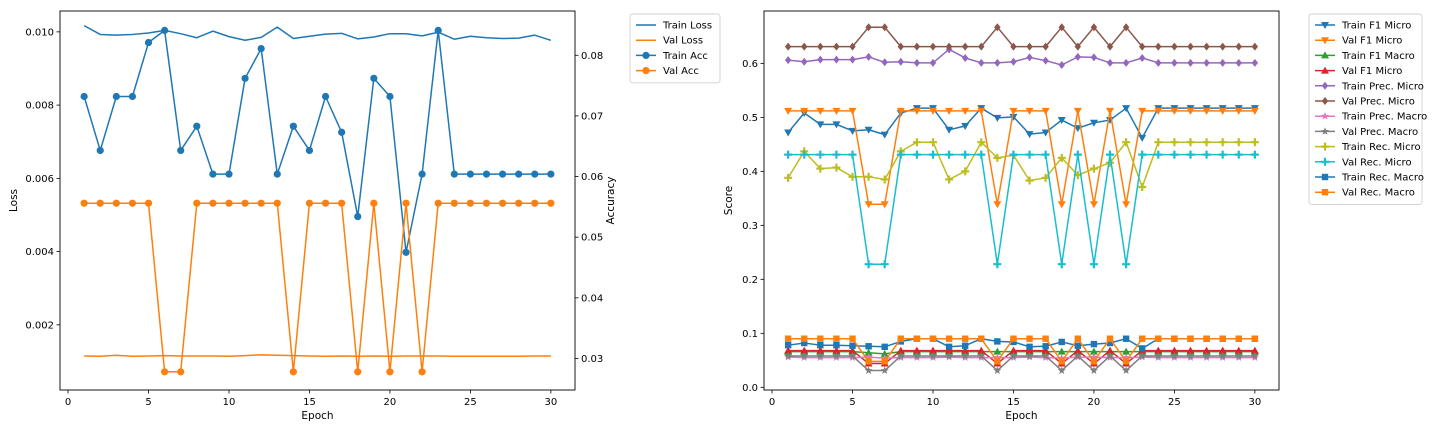  I want to click on y-tick-label: 0.002, so click(39, 325).